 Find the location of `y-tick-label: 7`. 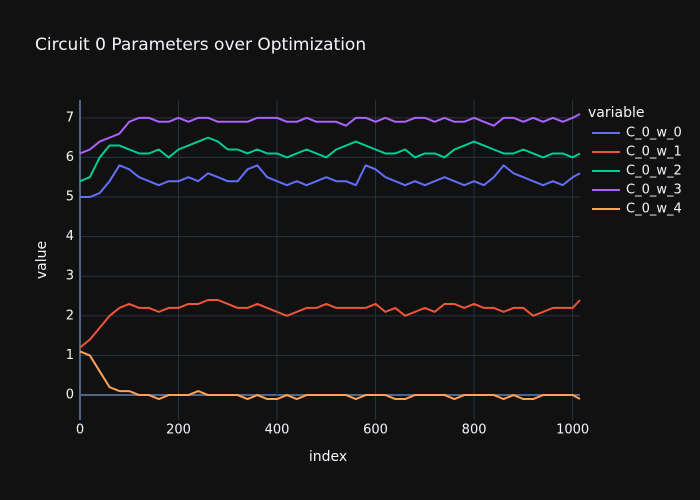

y-tick-label: 7 is located at coordinates (70, 117).